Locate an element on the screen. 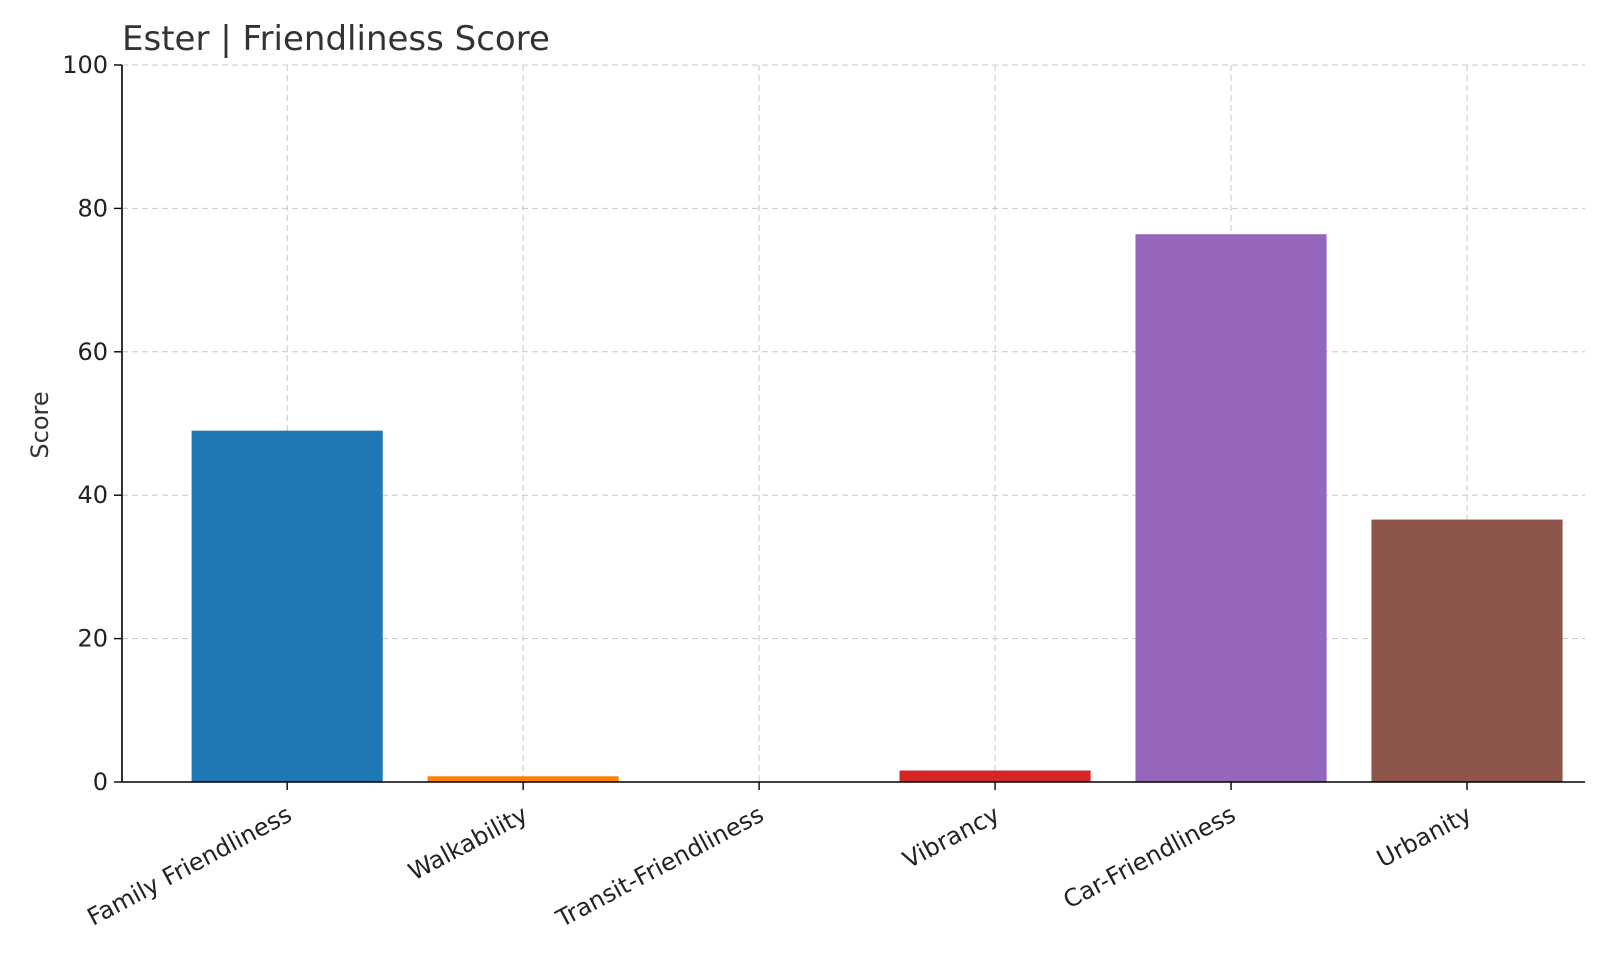  y-tick-label: 60 is located at coordinates (92, 352).